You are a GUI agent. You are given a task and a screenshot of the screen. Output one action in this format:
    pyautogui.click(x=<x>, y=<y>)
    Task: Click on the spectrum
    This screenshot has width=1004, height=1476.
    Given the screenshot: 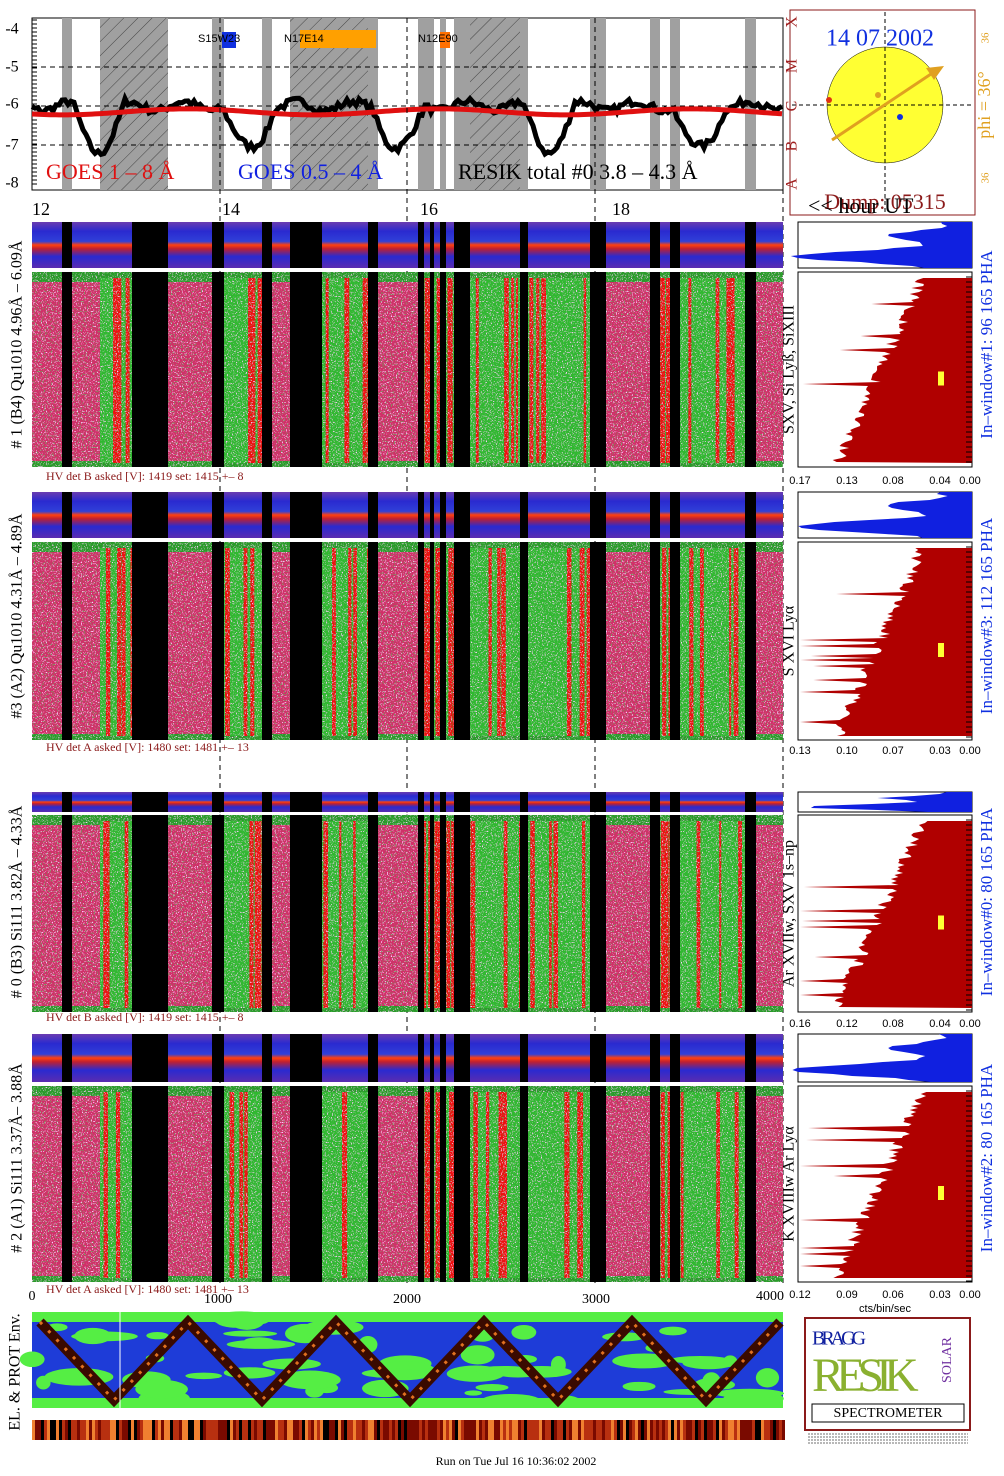 What is the action you would take?
    pyautogui.click(x=886, y=914)
    